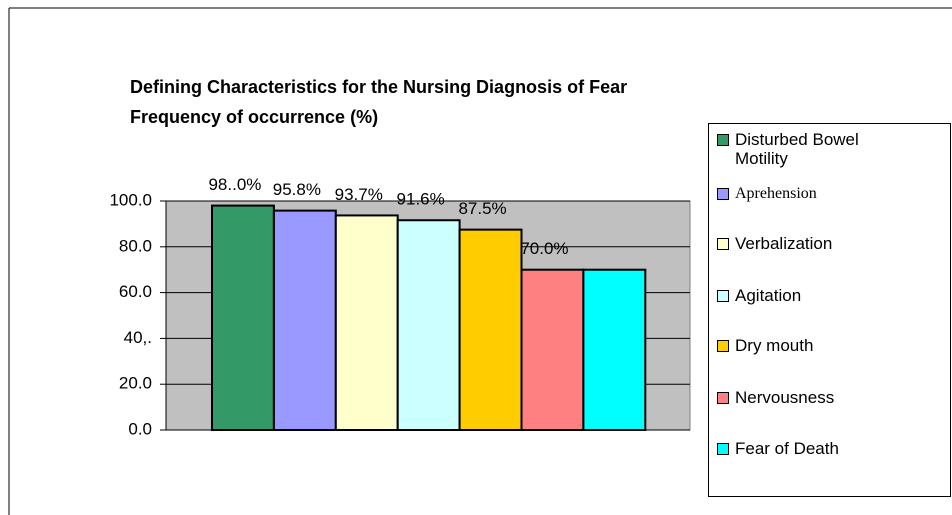 This screenshot has width=952, height=515. I want to click on value-label: 93.7%, so click(359, 194).